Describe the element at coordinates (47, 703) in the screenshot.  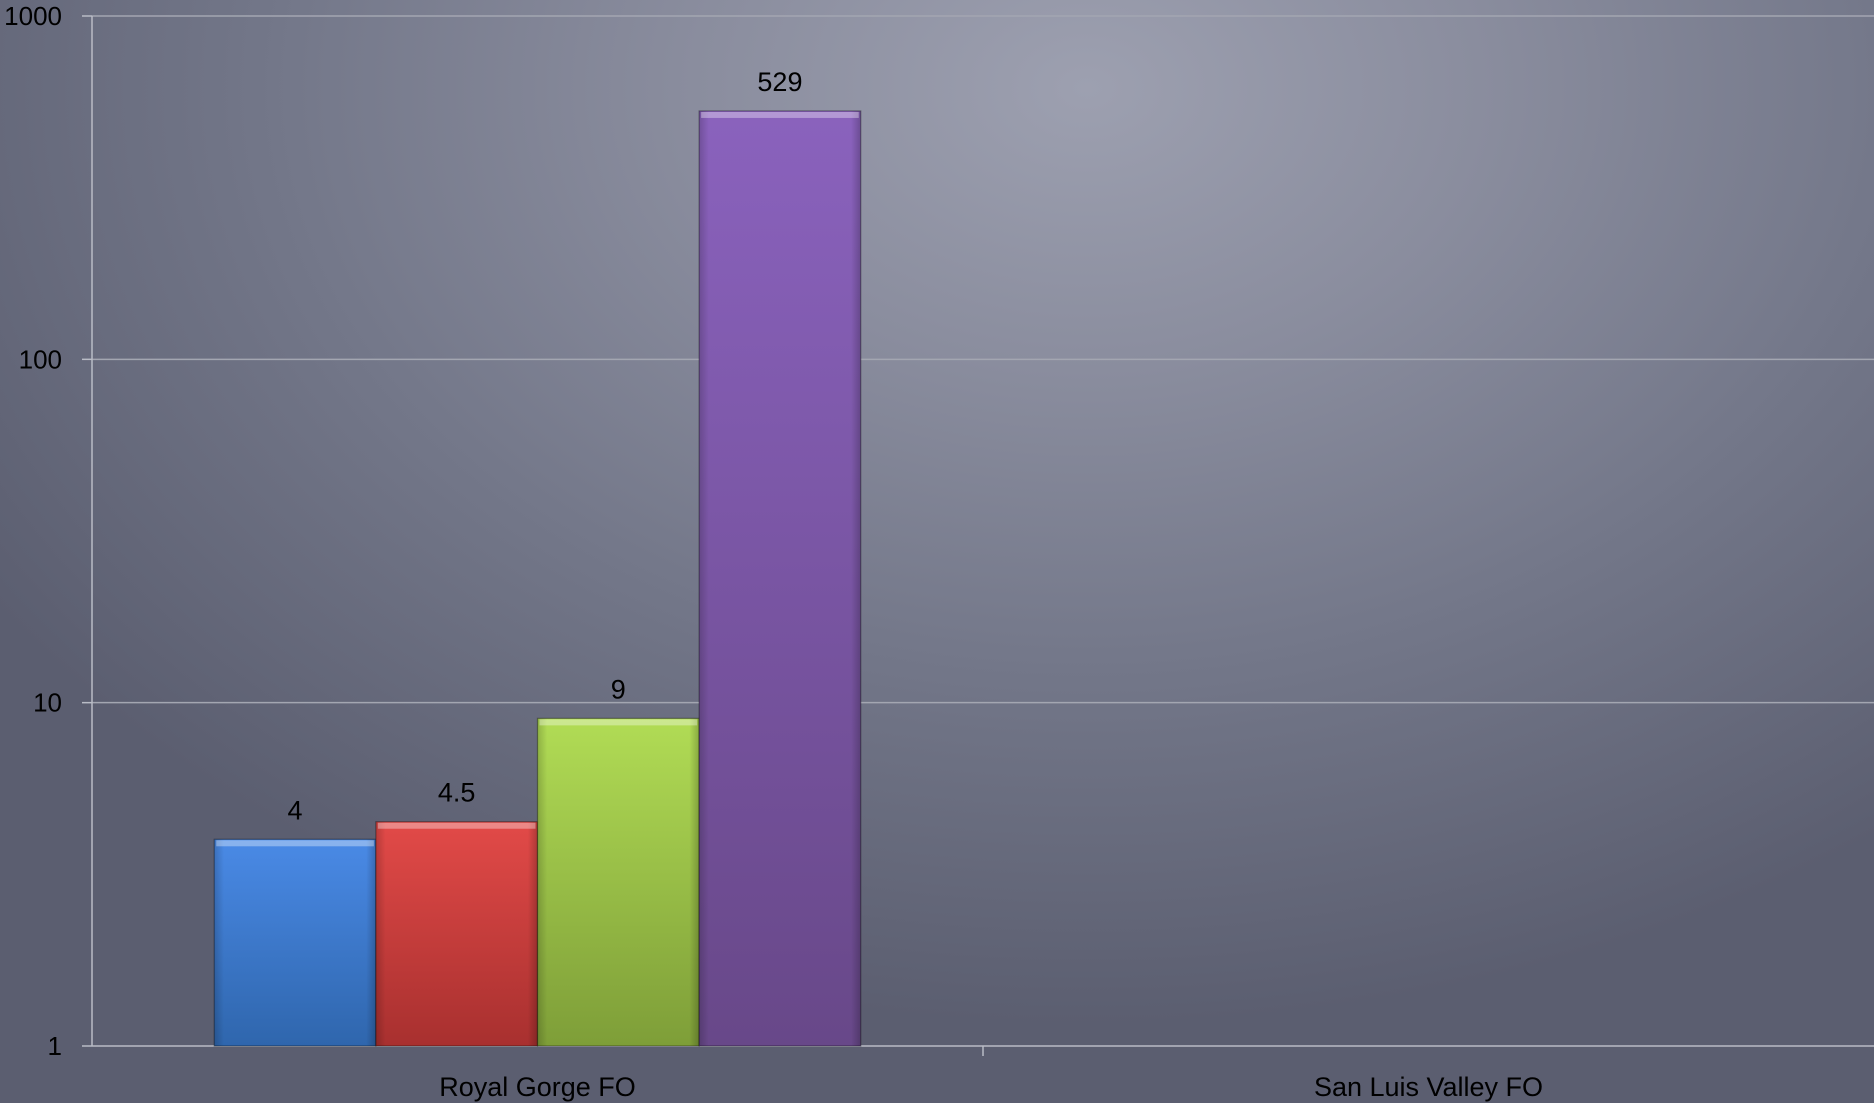
I see `y-tick-label: 10` at that location.